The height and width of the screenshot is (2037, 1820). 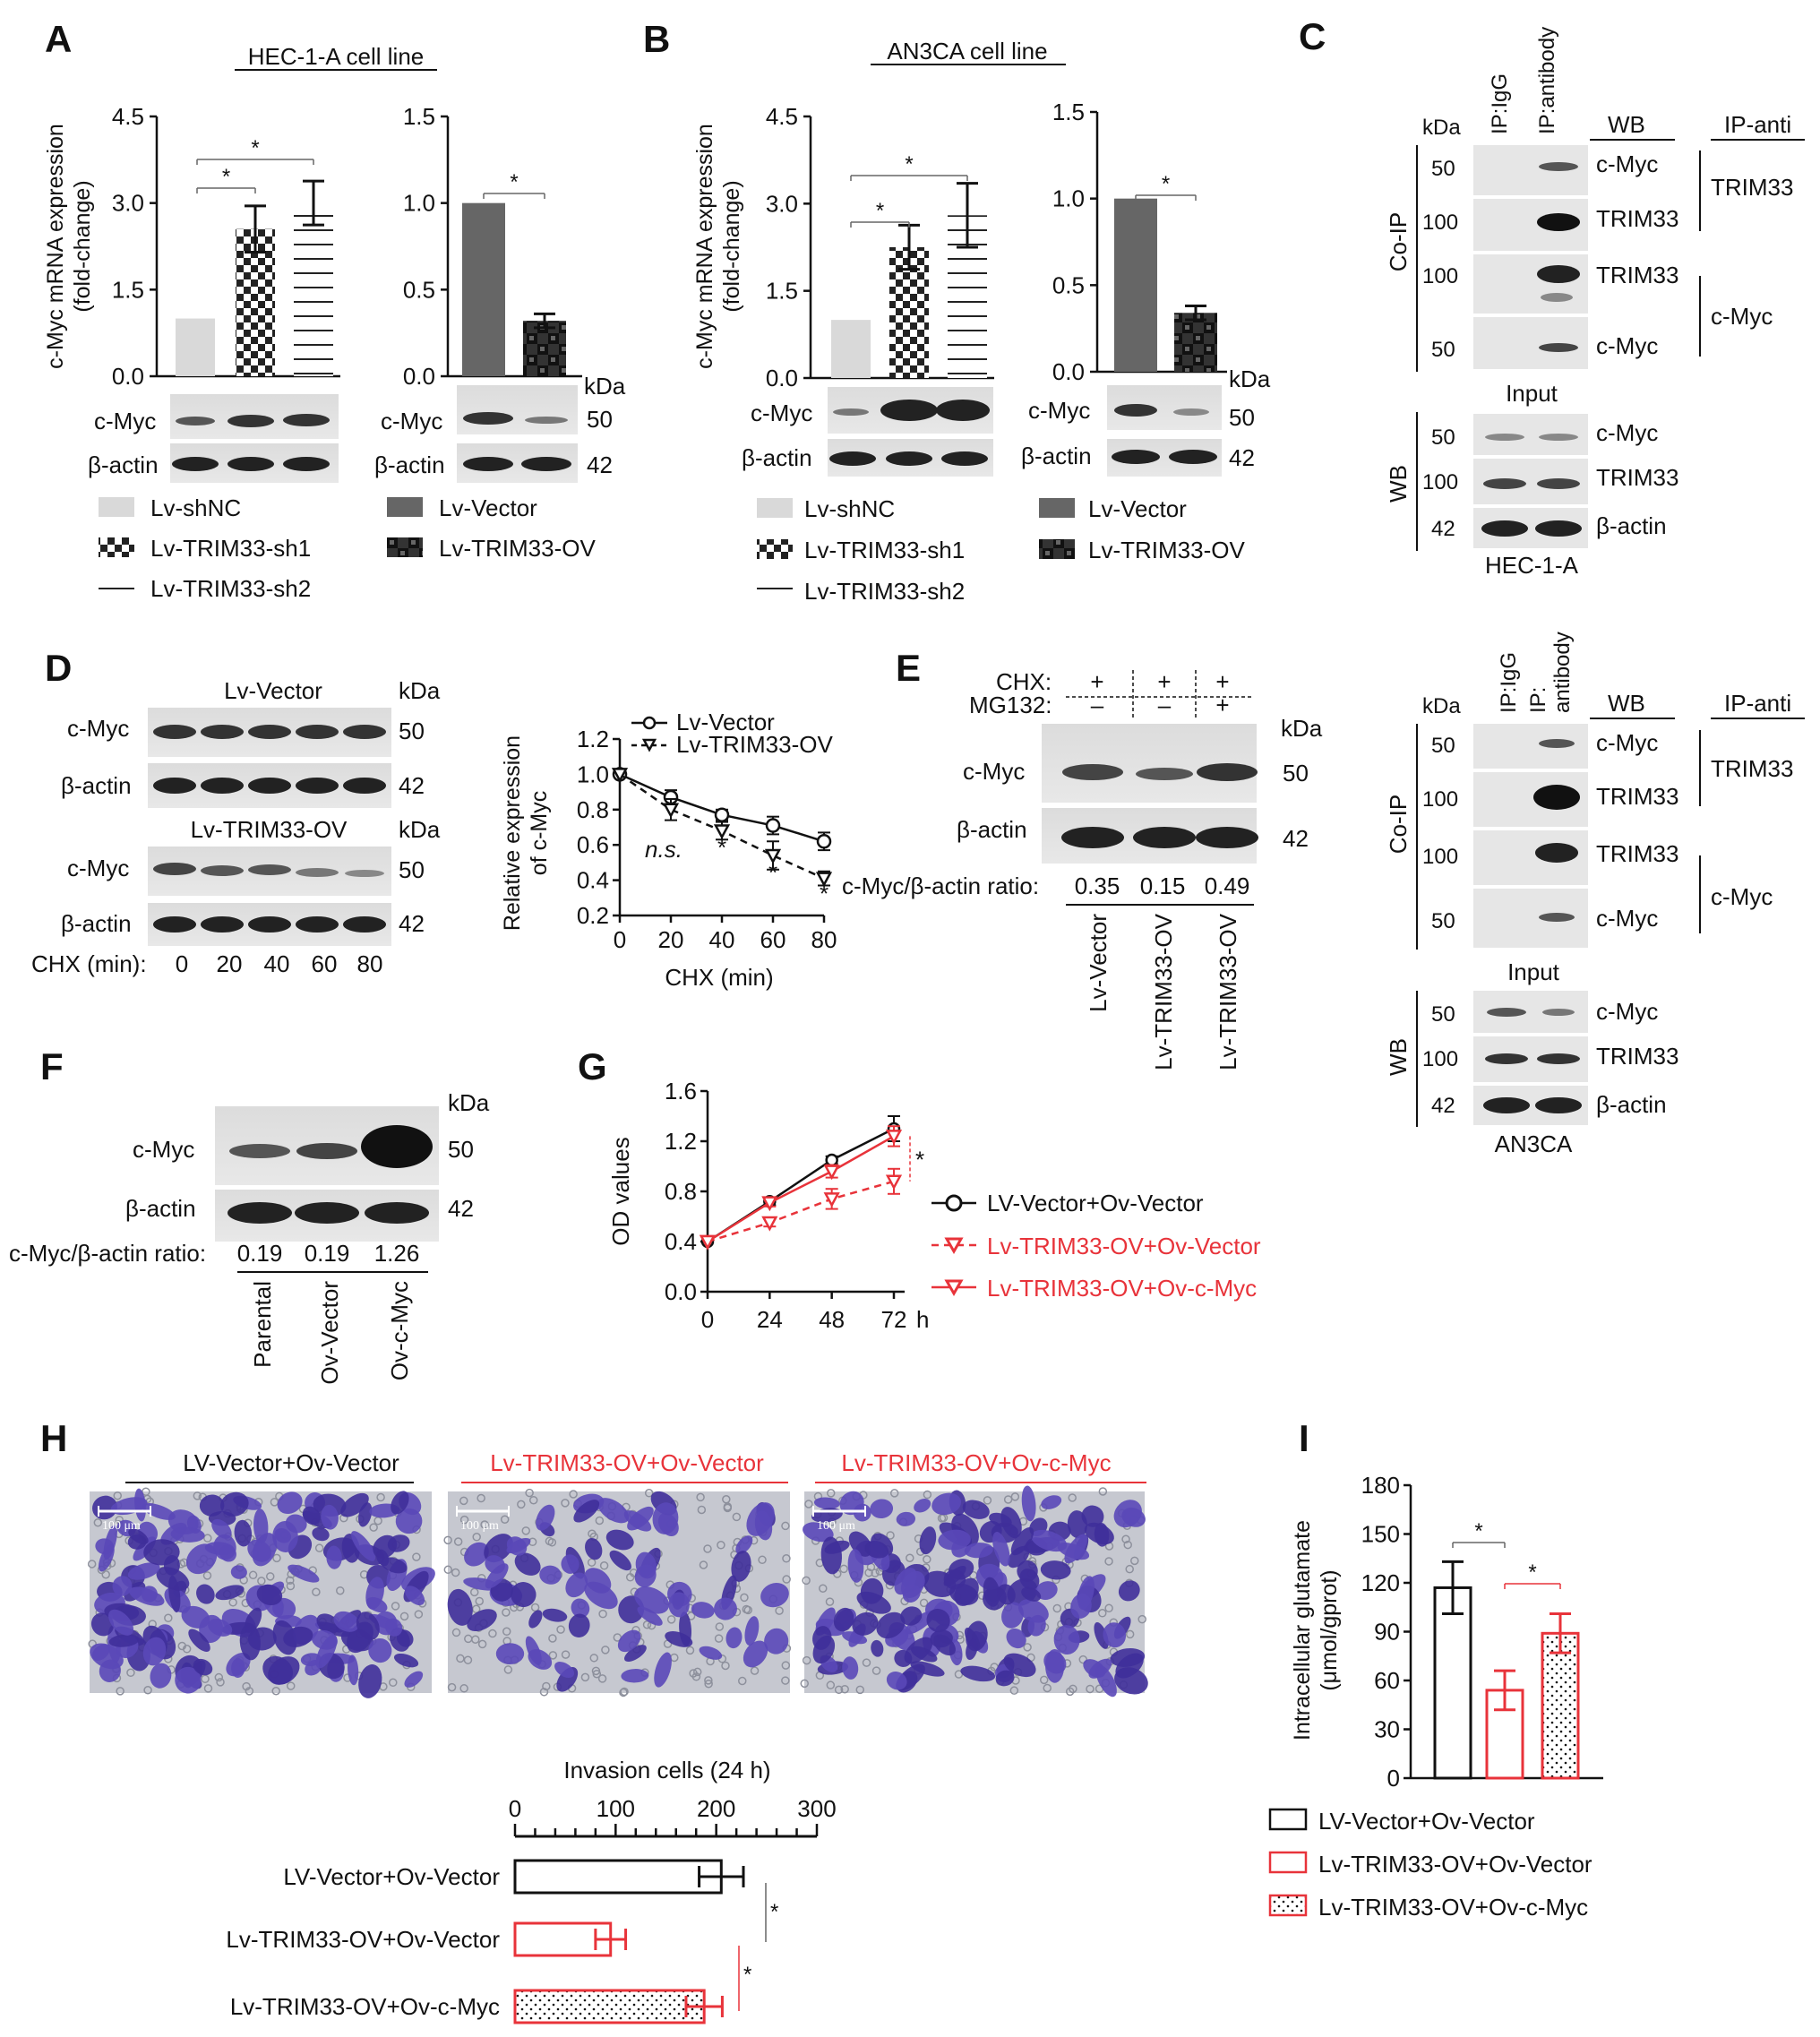 I want to click on x-tick-label: 300, so click(x=816, y=1808).